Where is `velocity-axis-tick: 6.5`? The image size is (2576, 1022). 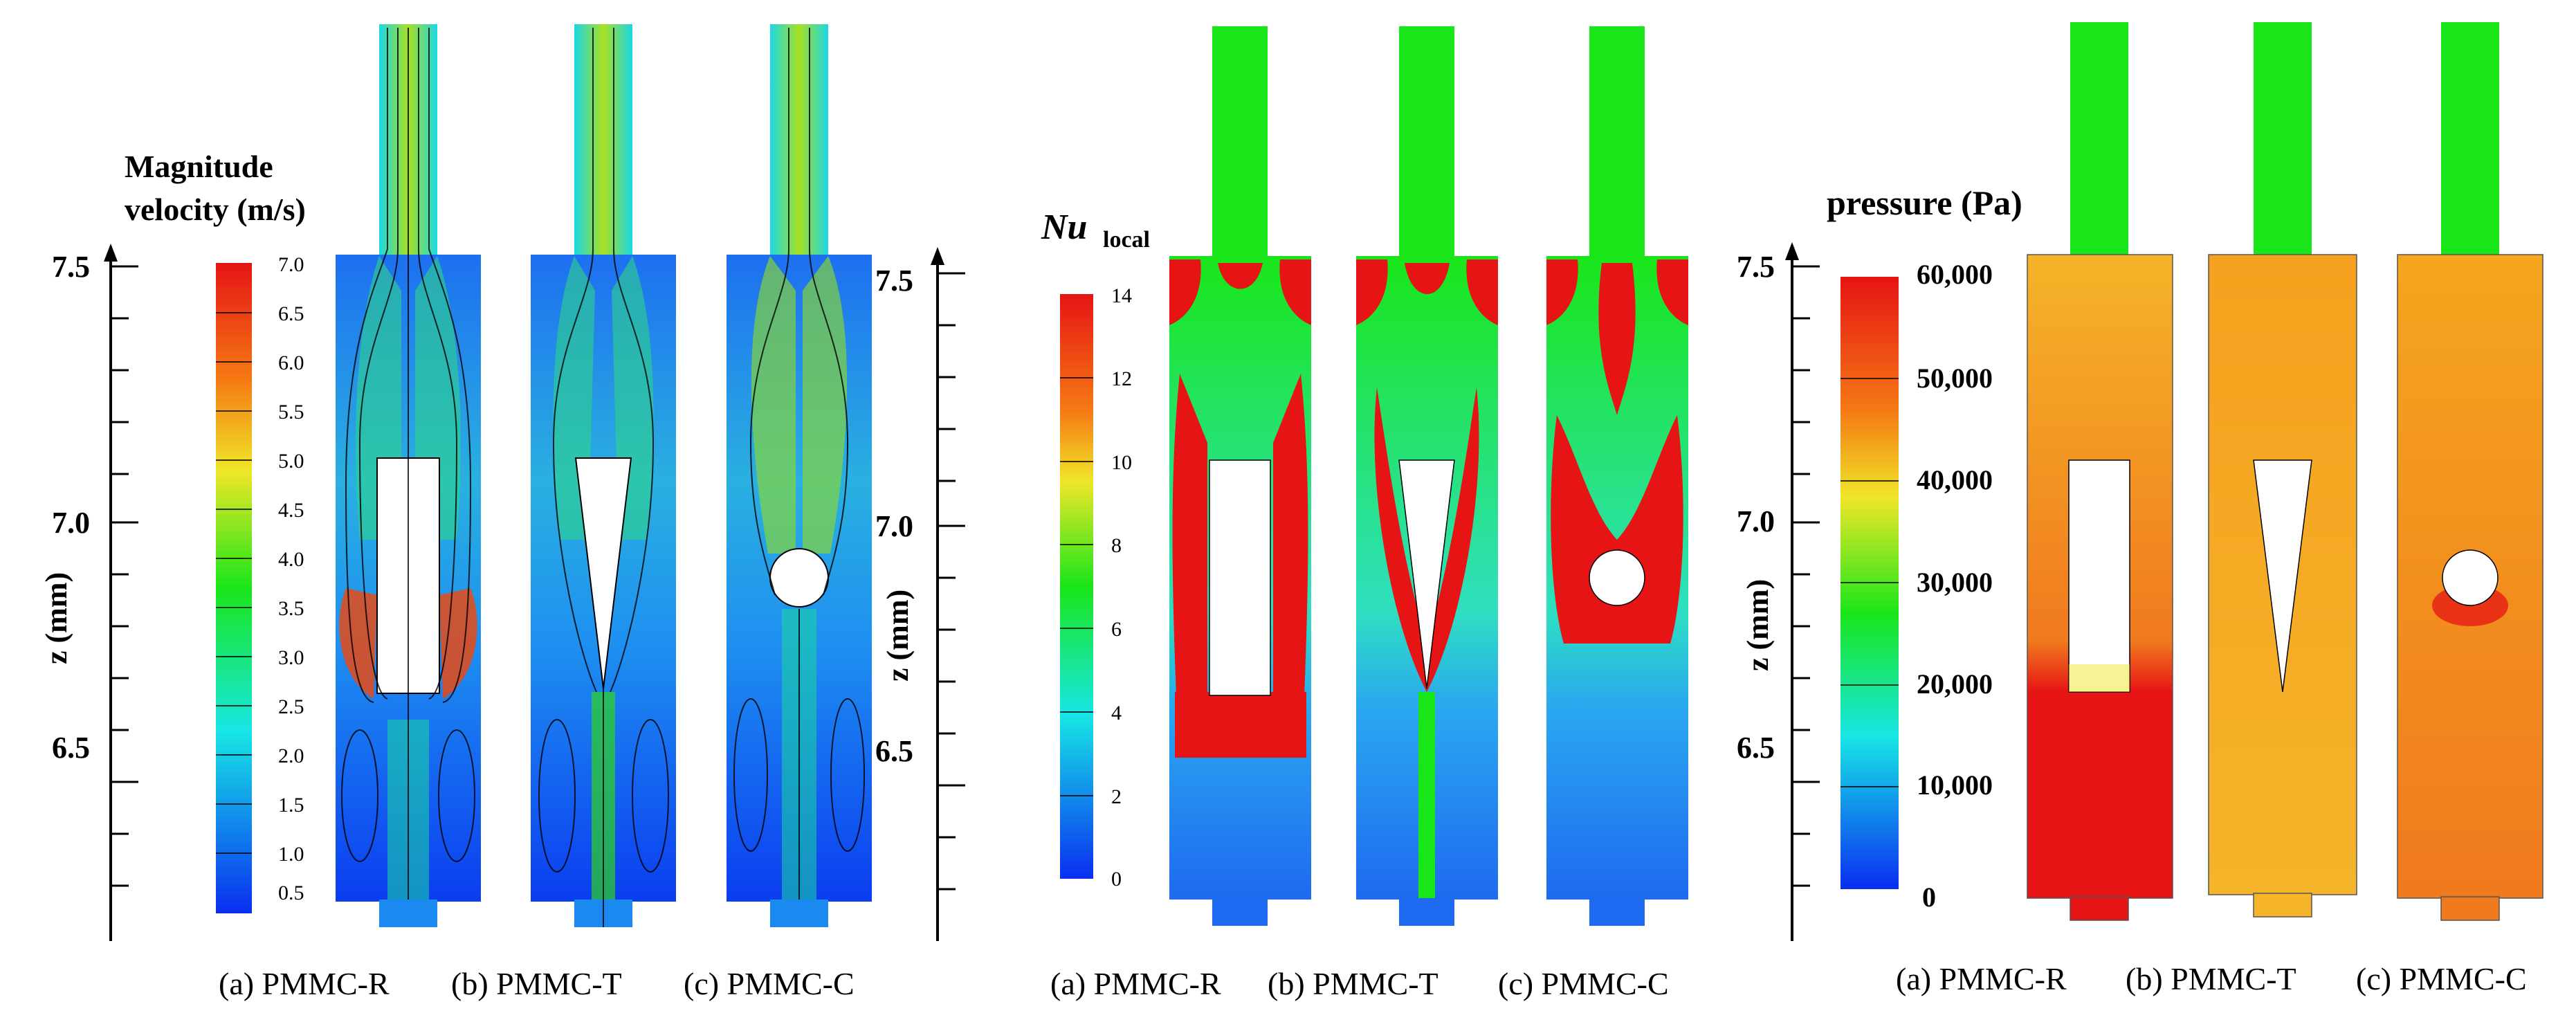 velocity-axis-tick: 6.5 is located at coordinates (71, 748).